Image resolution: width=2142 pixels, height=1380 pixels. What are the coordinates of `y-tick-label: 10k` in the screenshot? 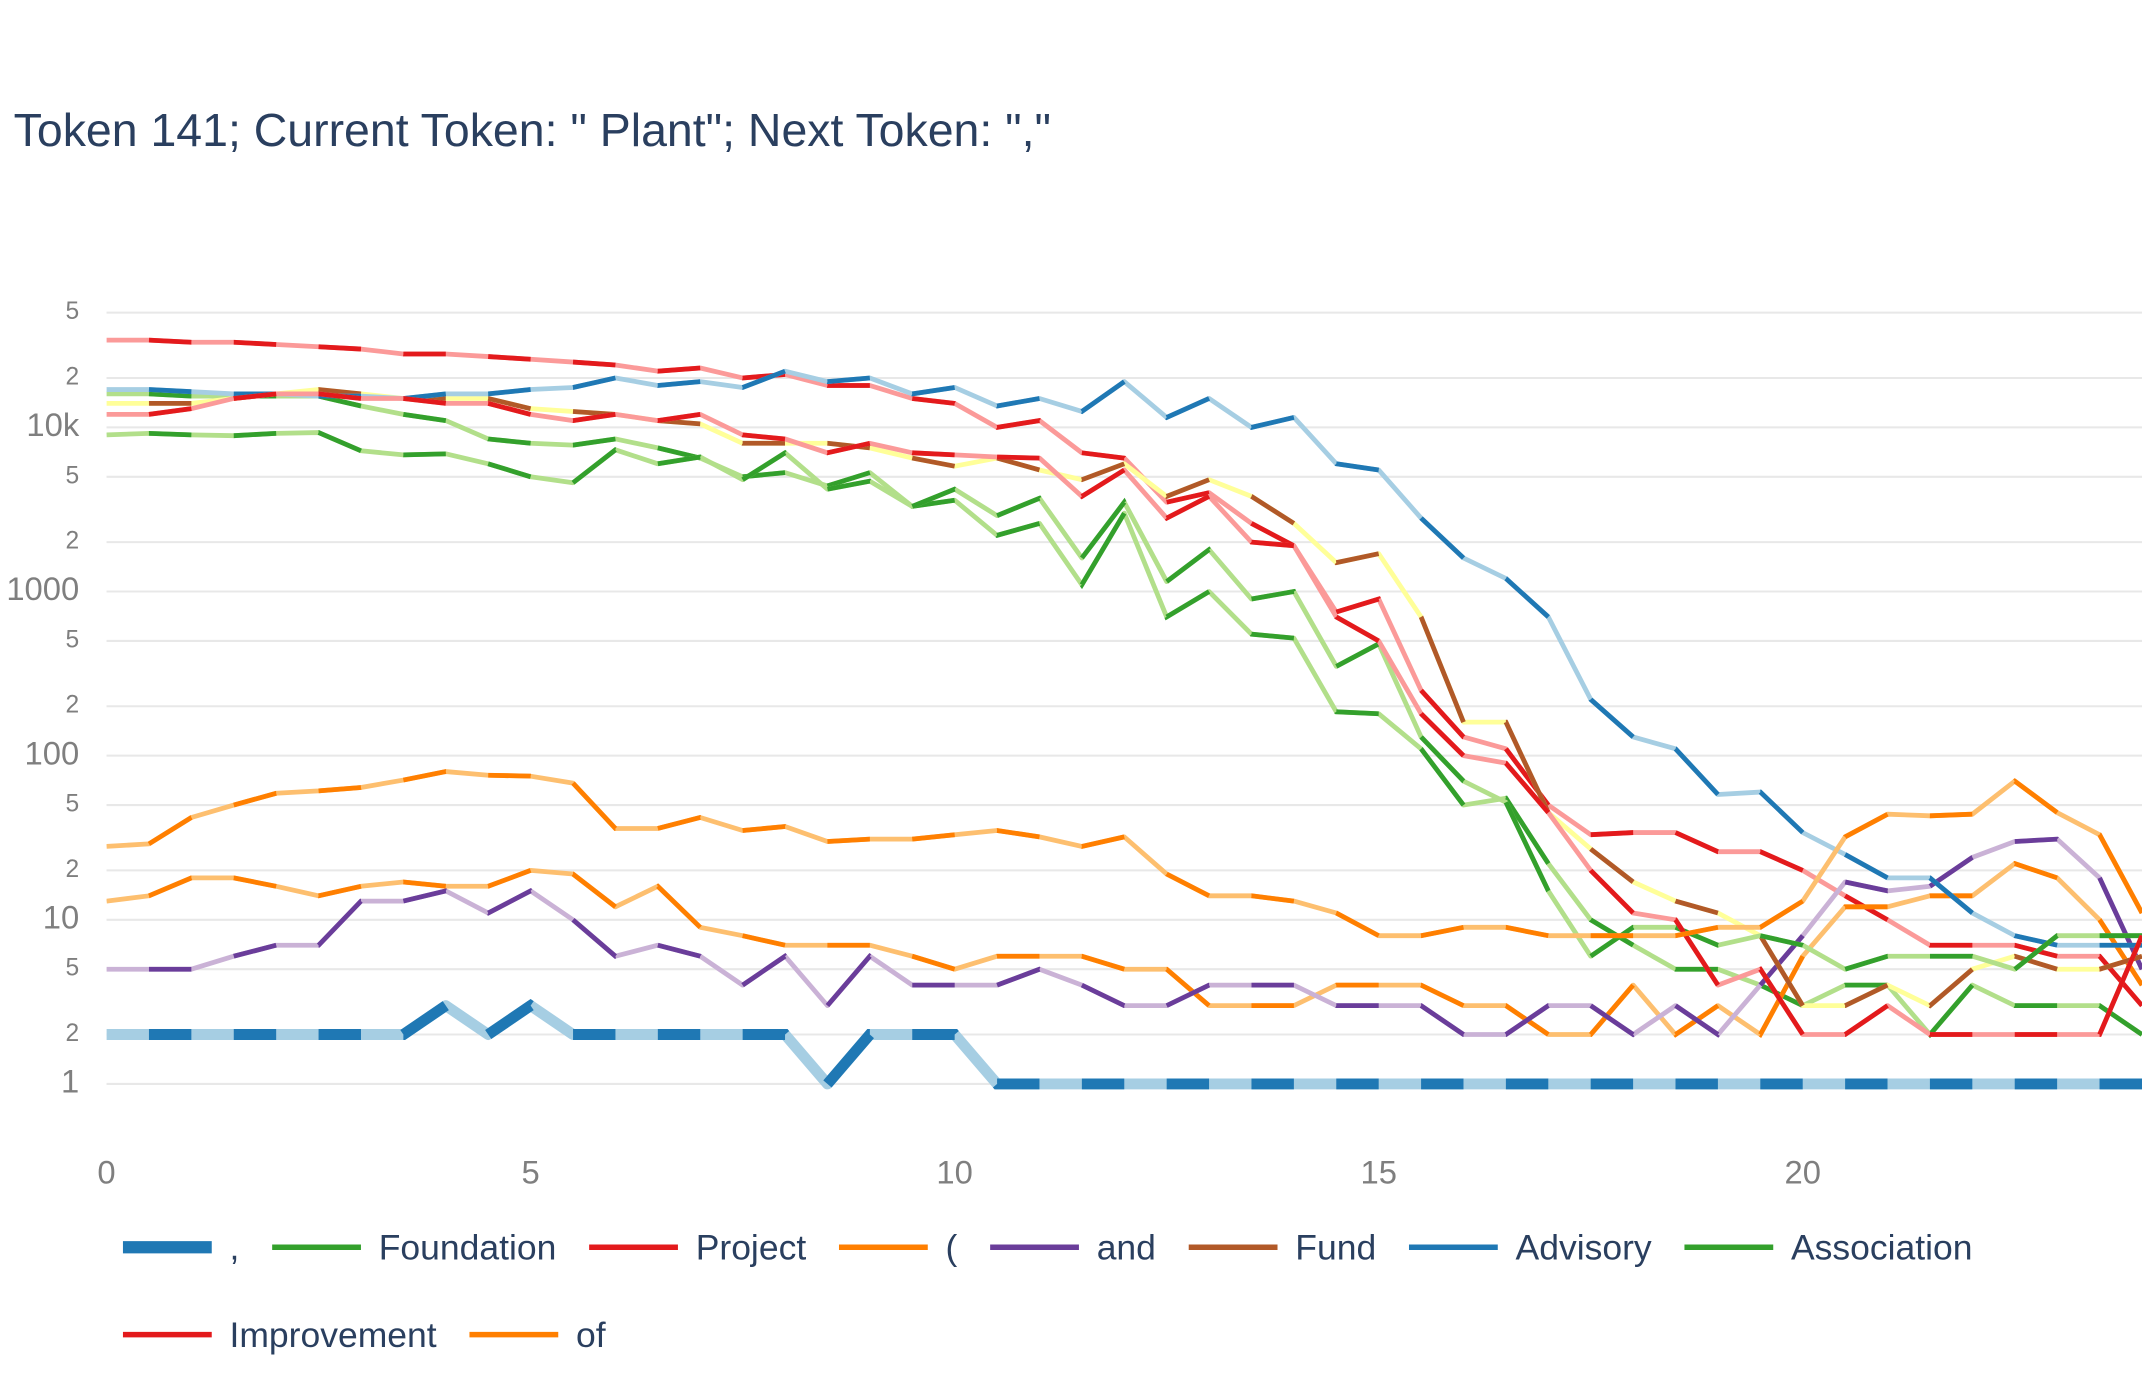 It's located at (52, 424).